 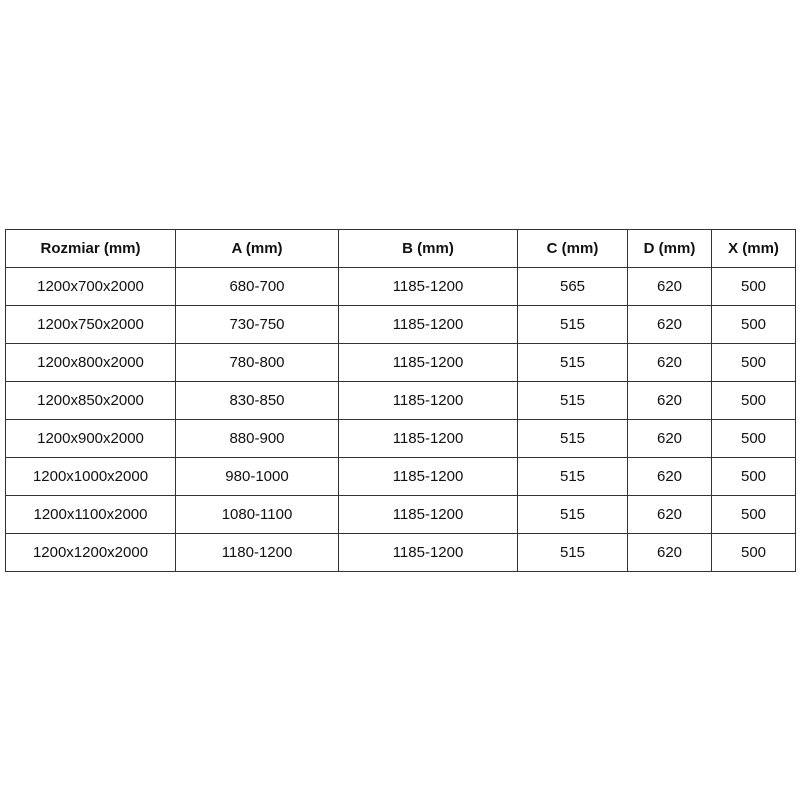 I want to click on cell-rozmiar: 1200x1100x2000, so click(x=90, y=514).